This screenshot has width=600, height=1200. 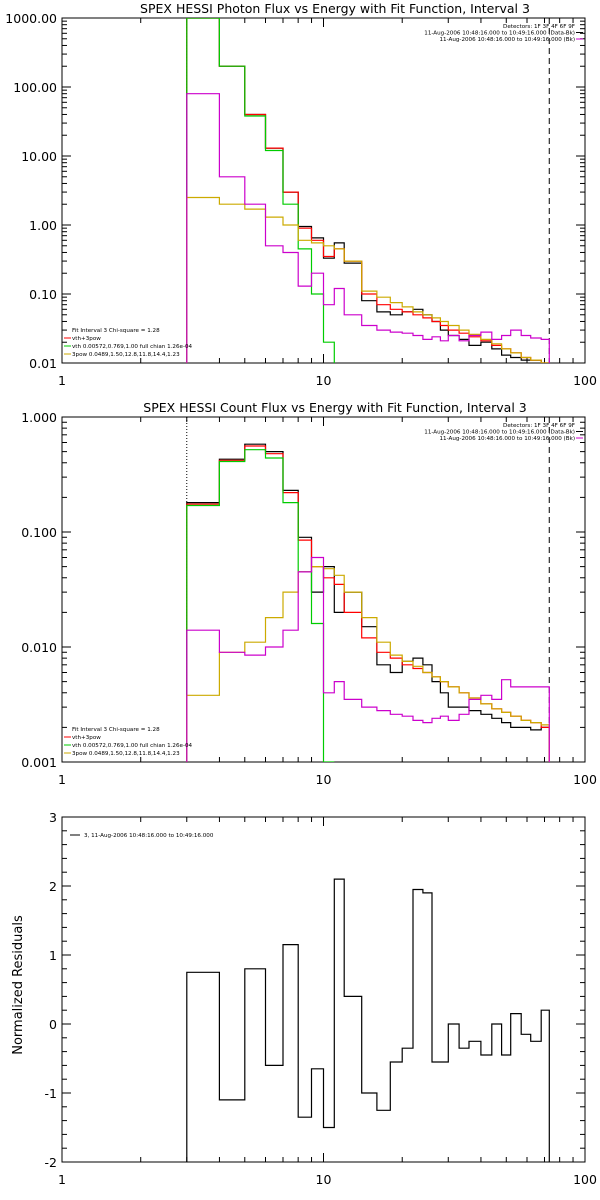 What do you see at coordinates (53, 1024) in the screenshot?
I see `y-tick-label: 0` at bounding box center [53, 1024].